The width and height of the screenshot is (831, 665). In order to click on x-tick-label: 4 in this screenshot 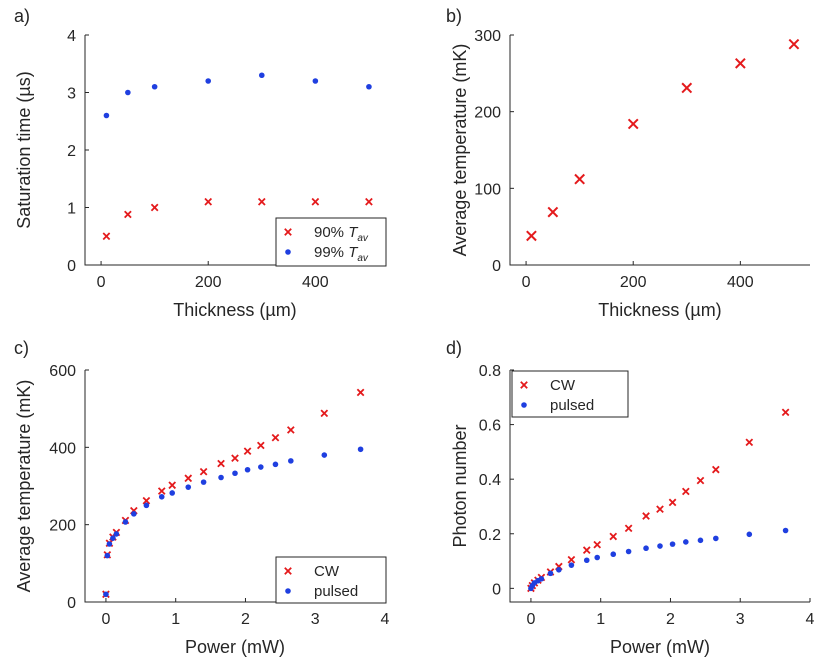, I will do `click(385, 619)`.